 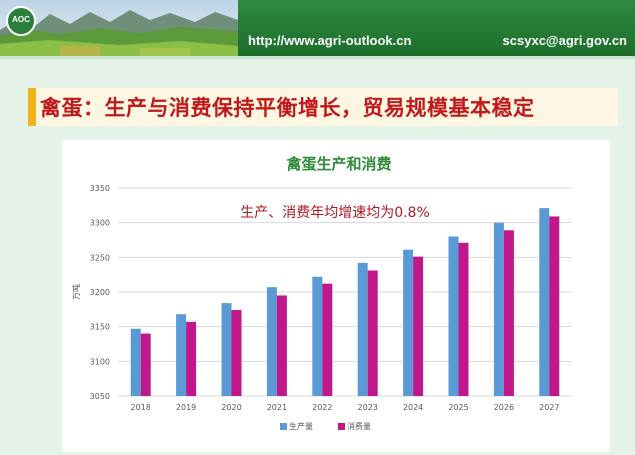 What do you see at coordinates (100, 396) in the screenshot?
I see `y-tick-label: 3050` at bounding box center [100, 396].